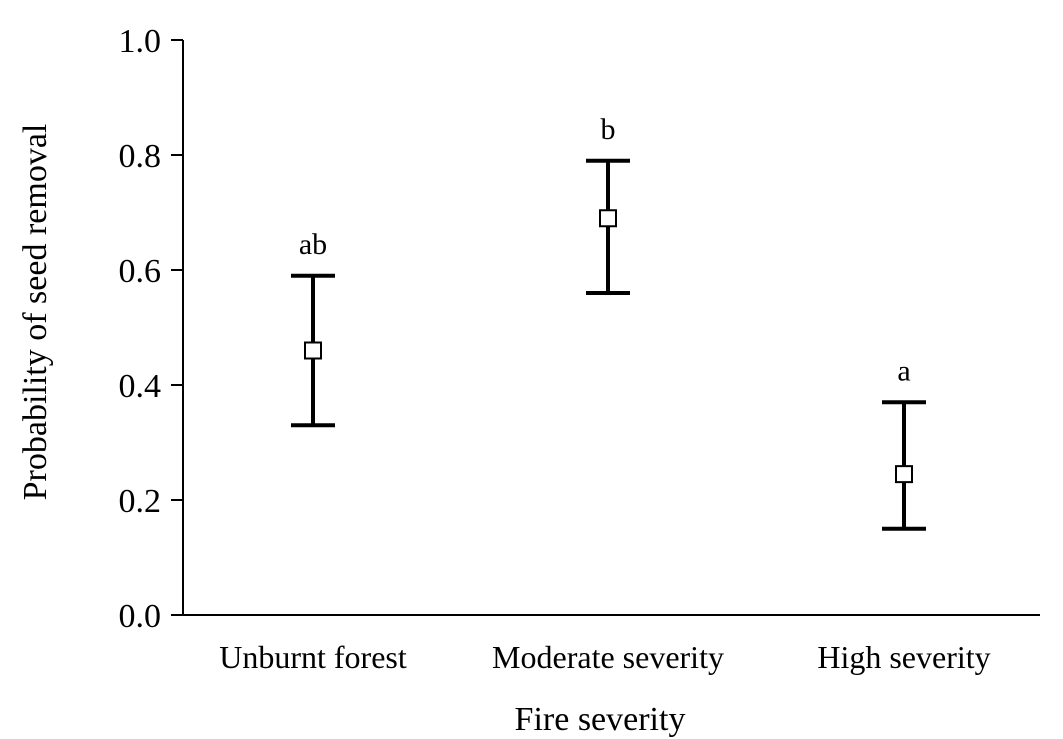 The height and width of the screenshot is (739, 1063). What do you see at coordinates (903, 657) in the screenshot?
I see `x-category-label: High severity` at bounding box center [903, 657].